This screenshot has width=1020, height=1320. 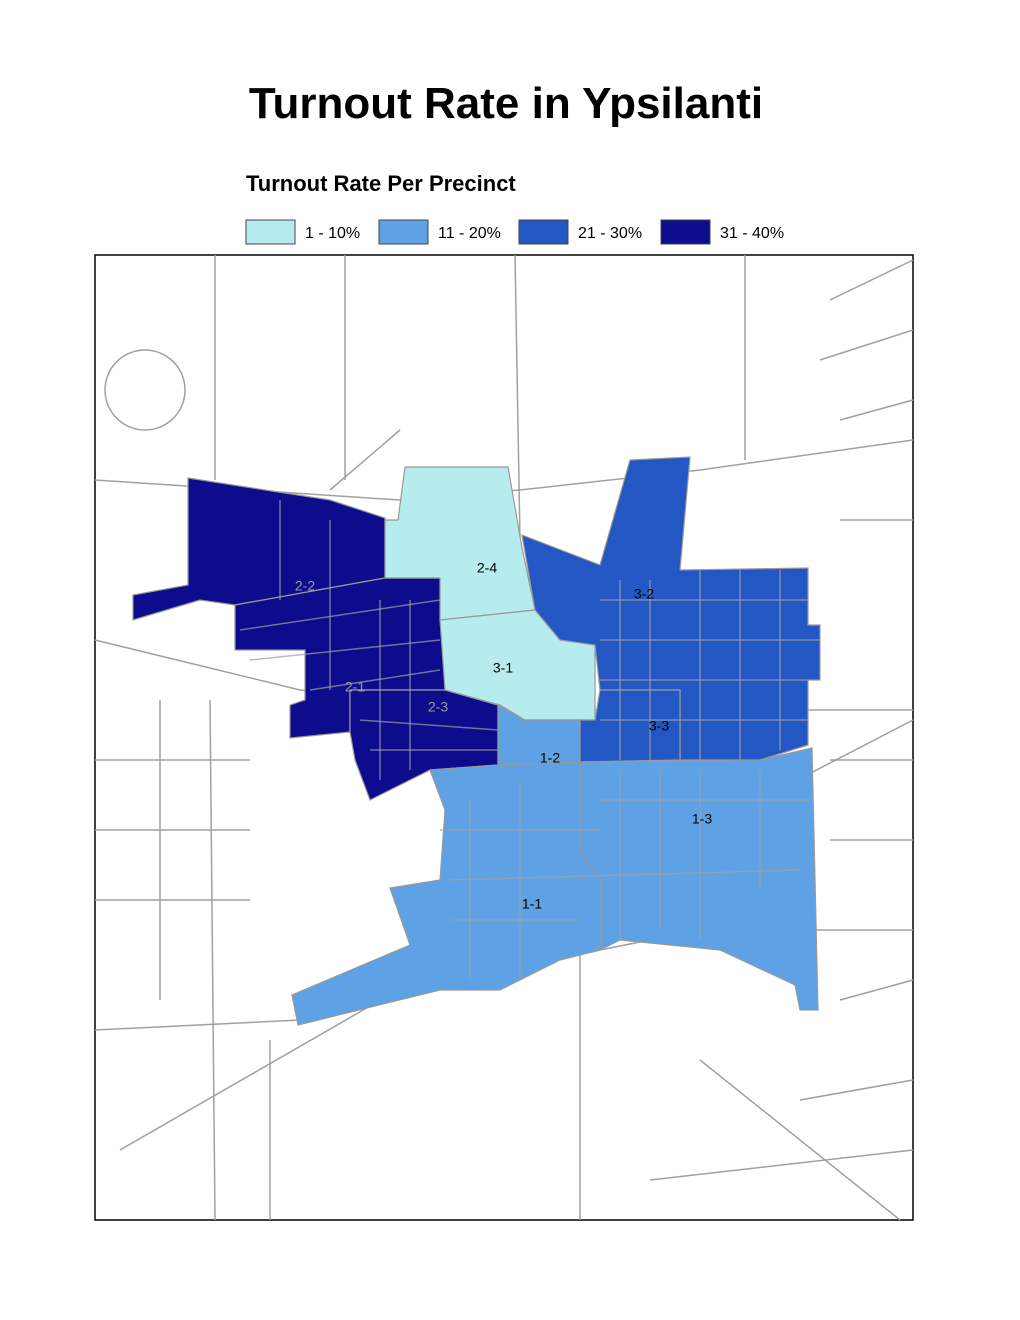 I want to click on precinct-label: 1-2, so click(x=550, y=758).